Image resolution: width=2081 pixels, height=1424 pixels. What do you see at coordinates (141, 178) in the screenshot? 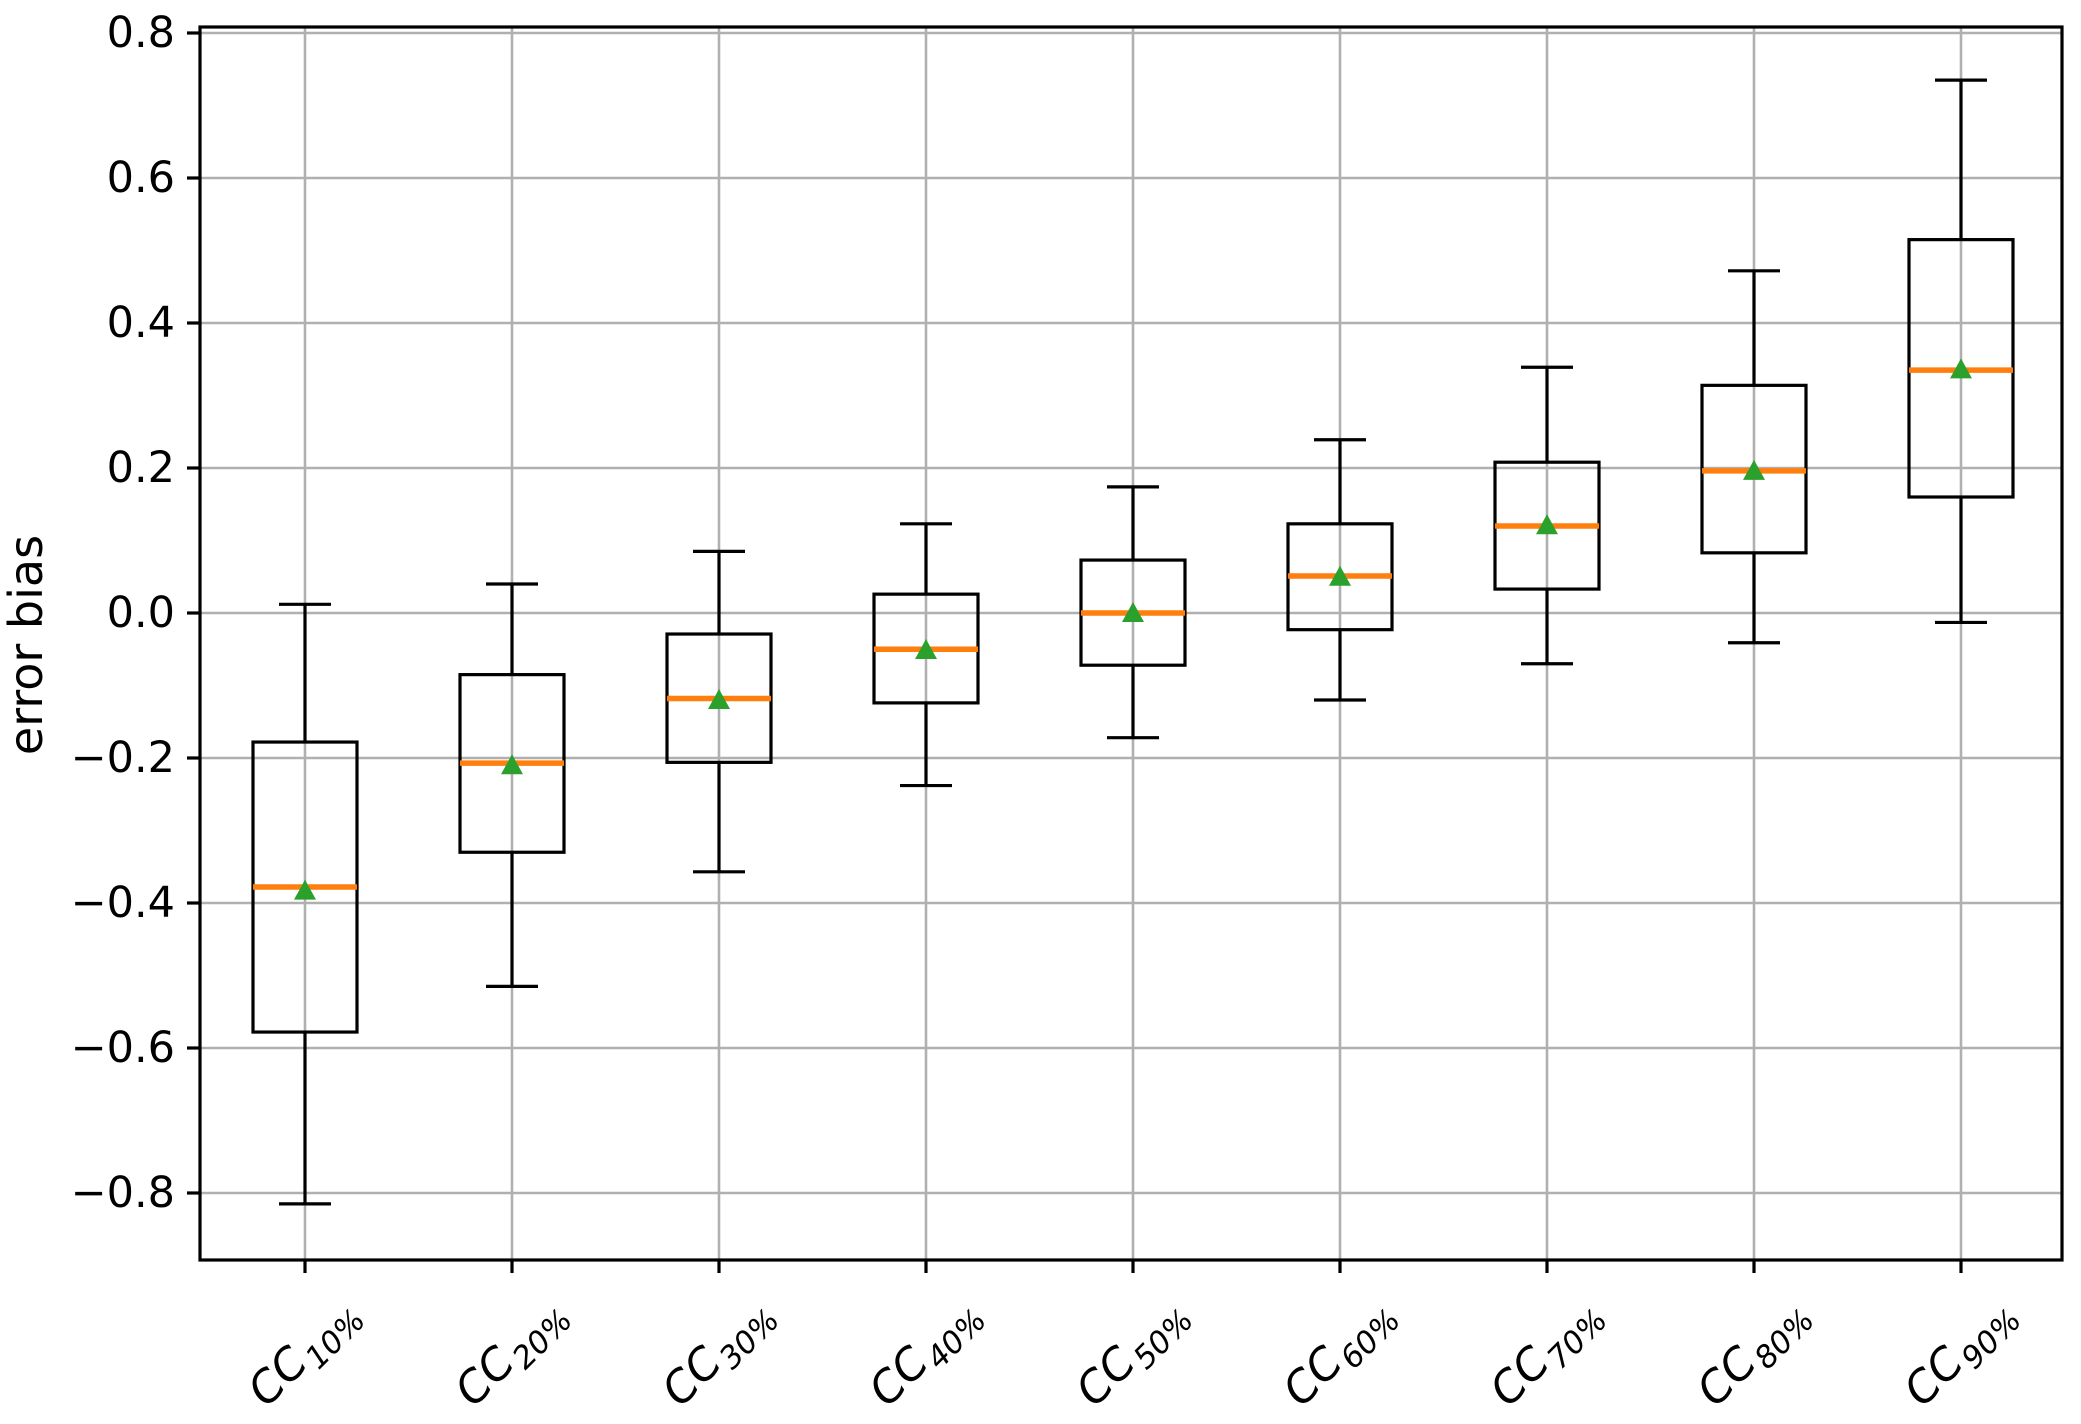
I see `y-tick-label: 0.6` at bounding box center [141, 178].